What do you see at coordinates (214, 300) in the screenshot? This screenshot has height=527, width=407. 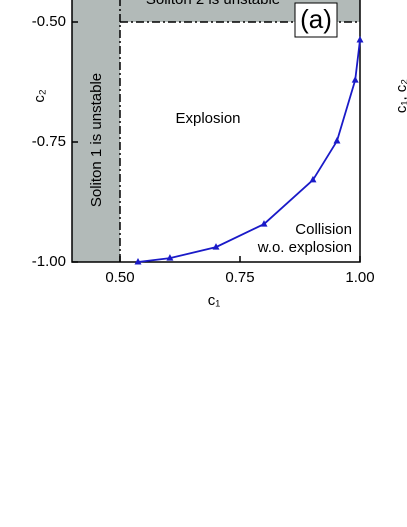 I see `x-axis-label: c₁` at bounding box center [214, 300].